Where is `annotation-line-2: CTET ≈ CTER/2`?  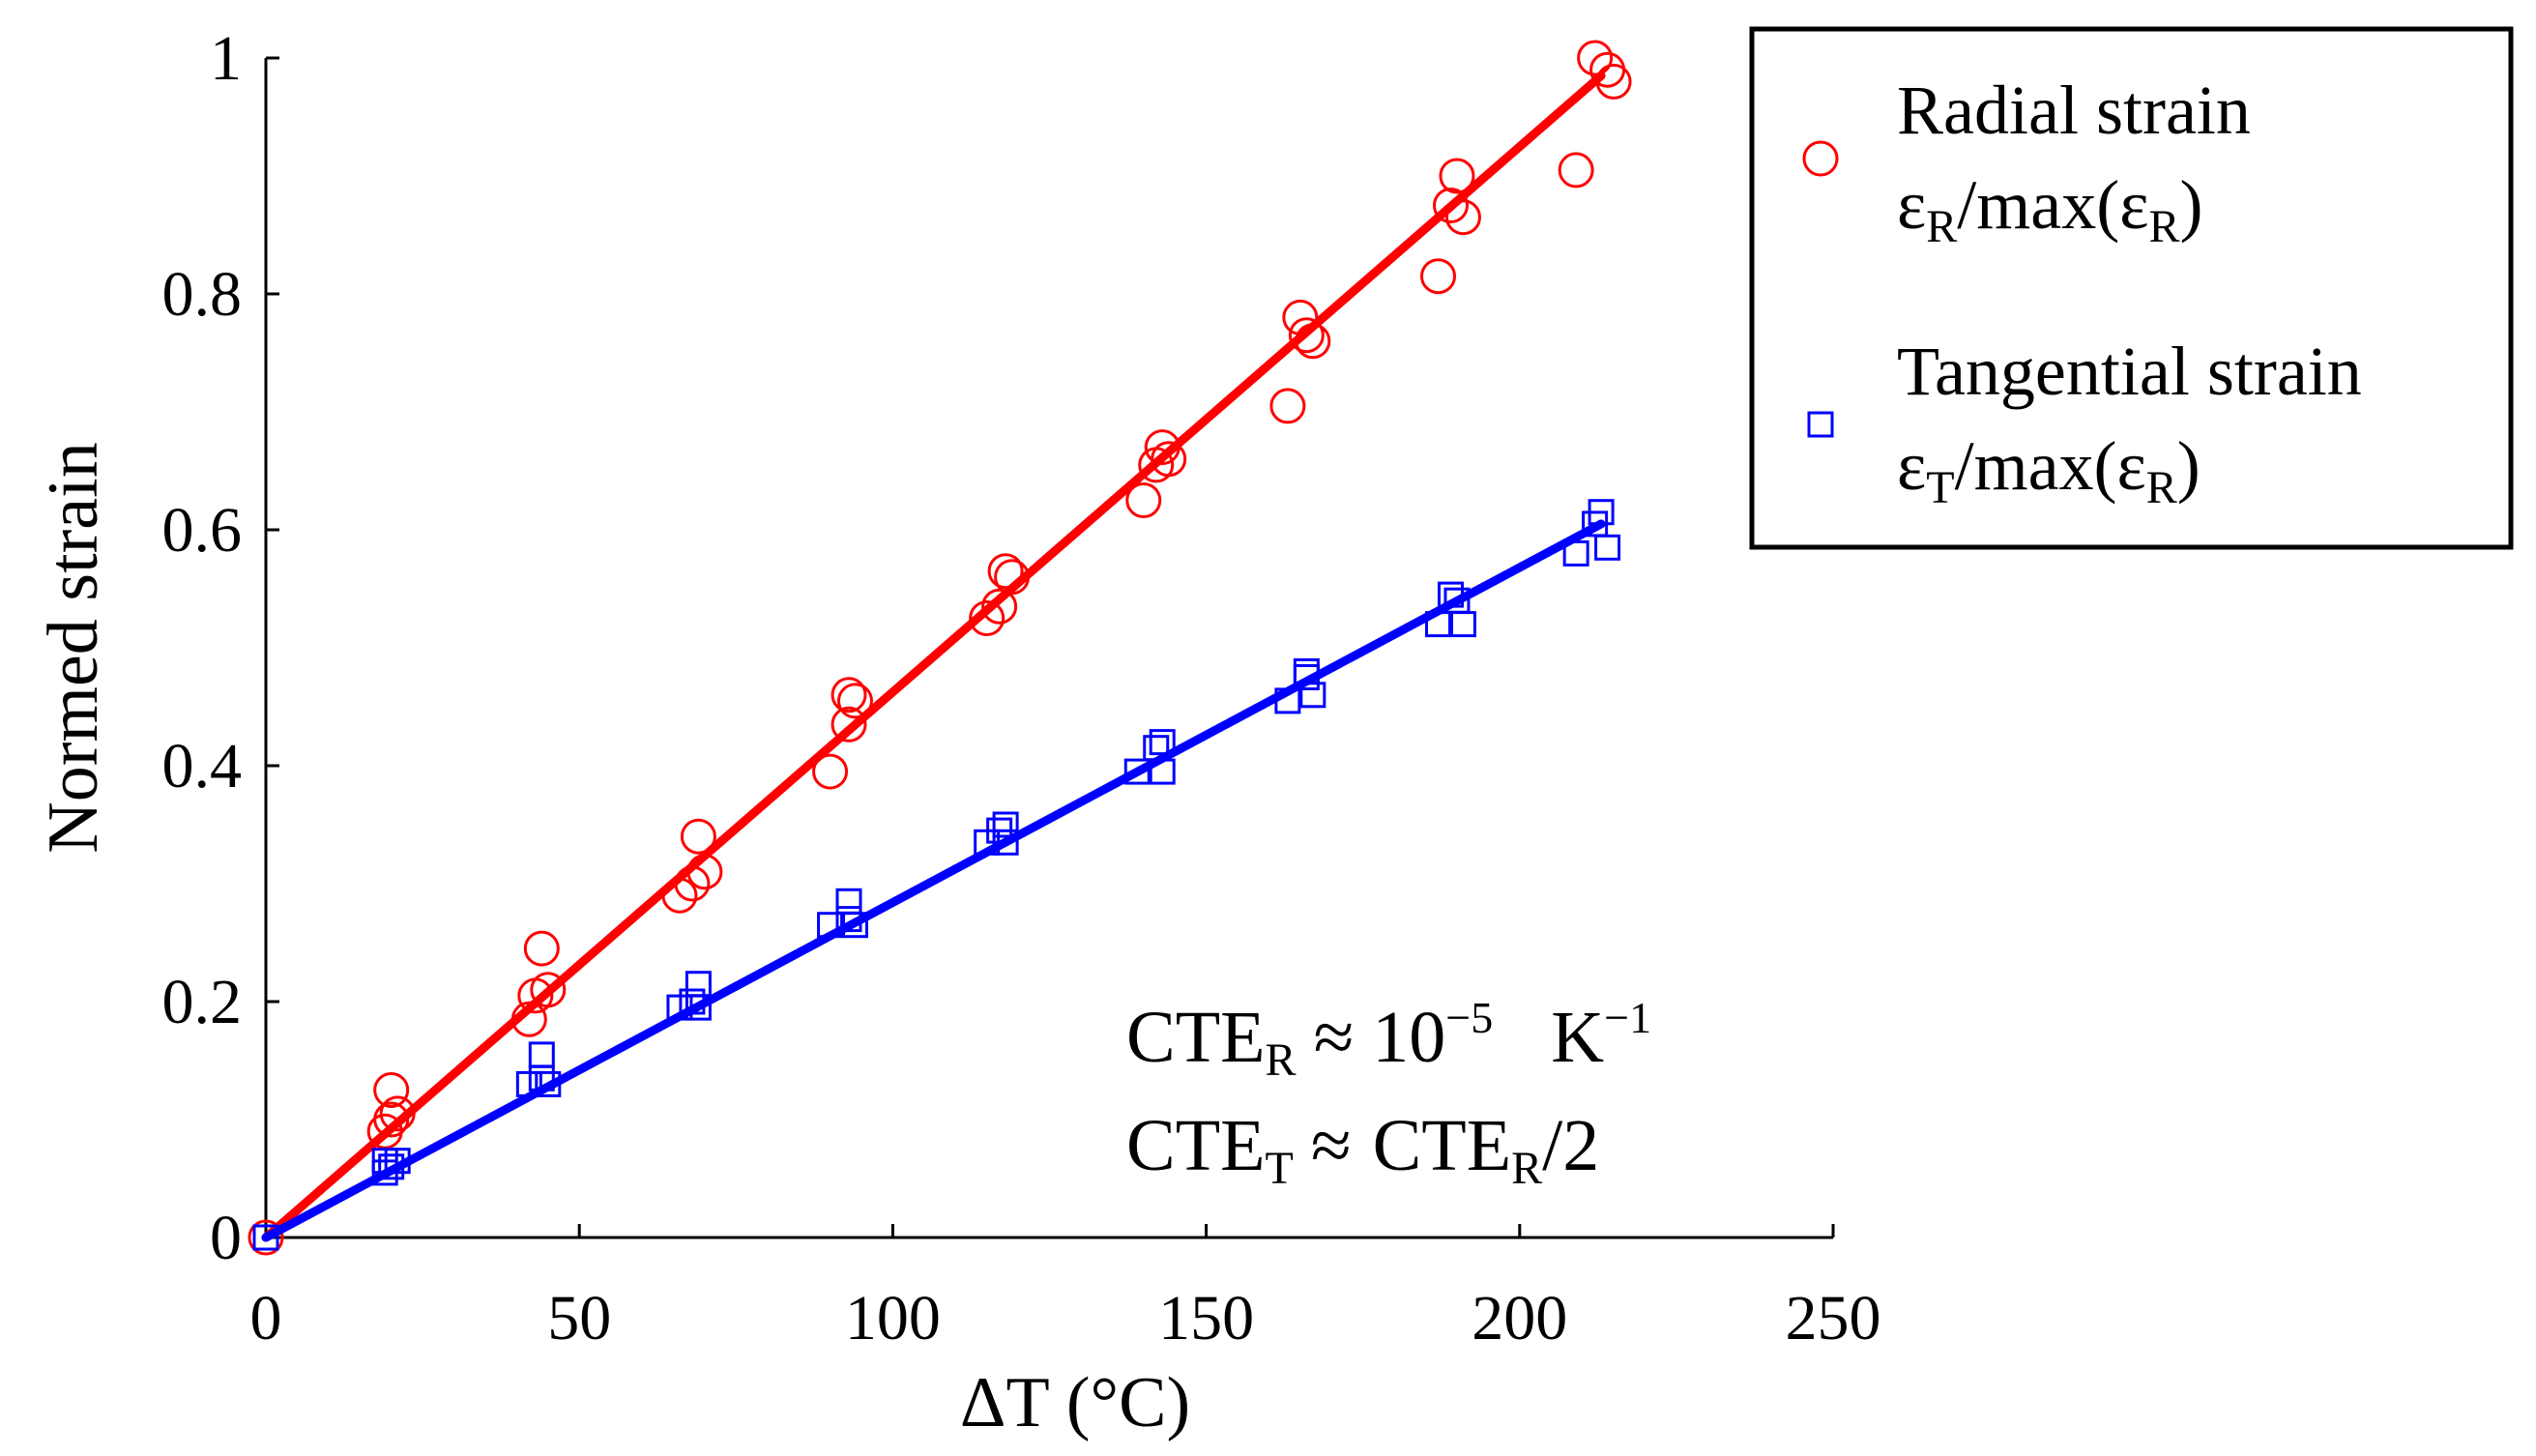
annotation-line-2: CTET ≈ CTER/2 is located at coordinates (1362, 1150).